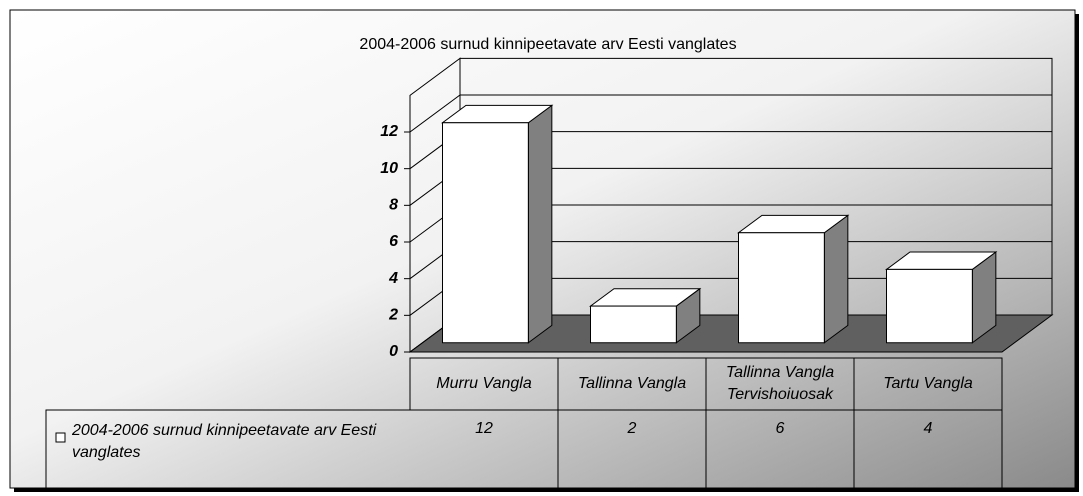 This screenshot has height=496, width=1083. Describe the element at coordinates (730, 113) in the screenshot. I see `grid-line` at that location.